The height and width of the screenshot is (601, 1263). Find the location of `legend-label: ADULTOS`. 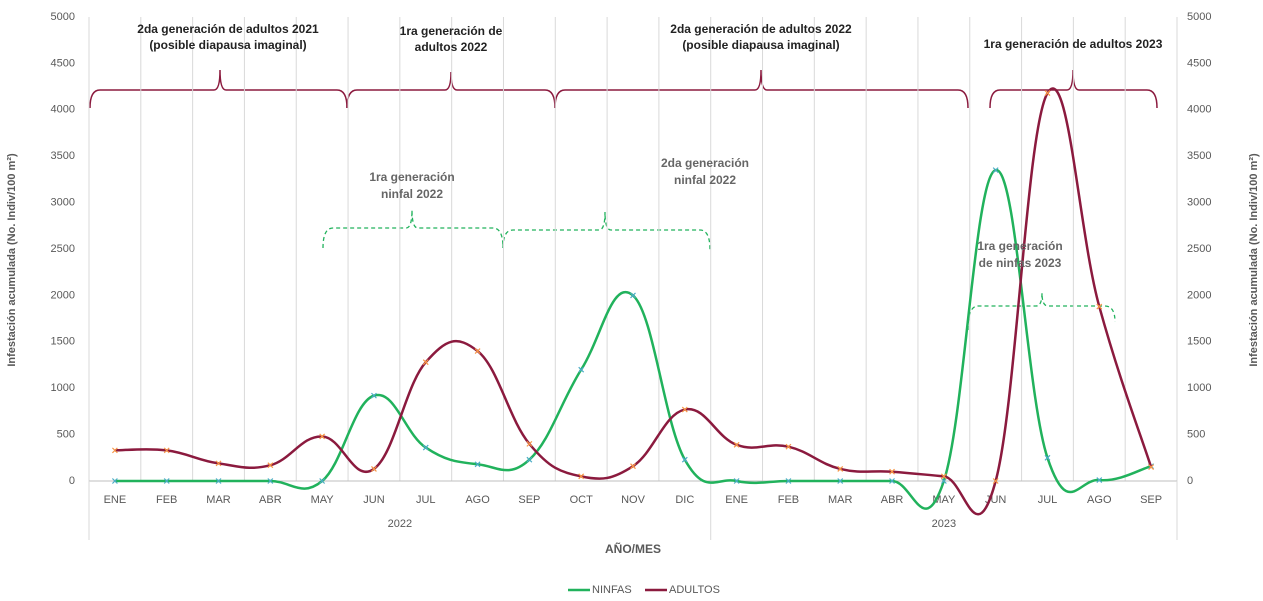

legend-label: ADULTOS is located at coordinates (694, 590).